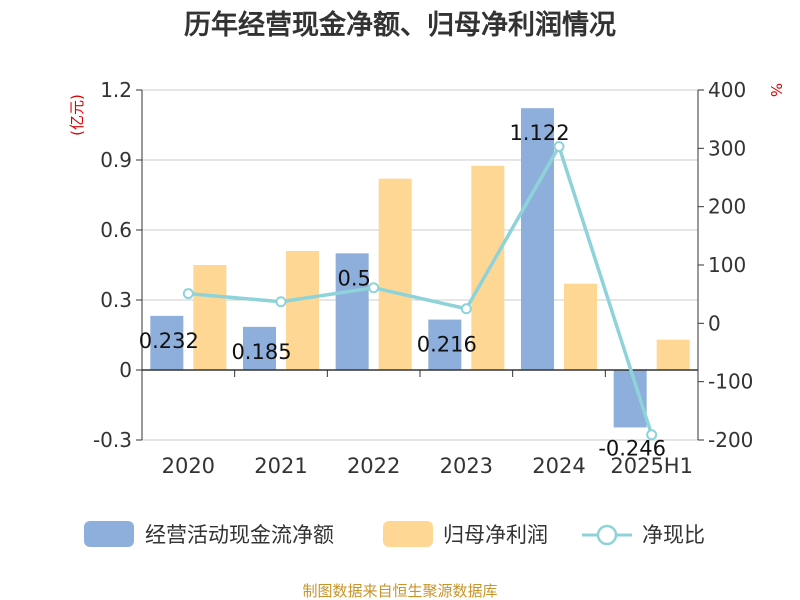 The width and height of the screenshot is (800, 600). What do you see at coordinates (125, 370) in the screenshot?
I see `left-tick-label: 0` at bounding box center [125, 370].